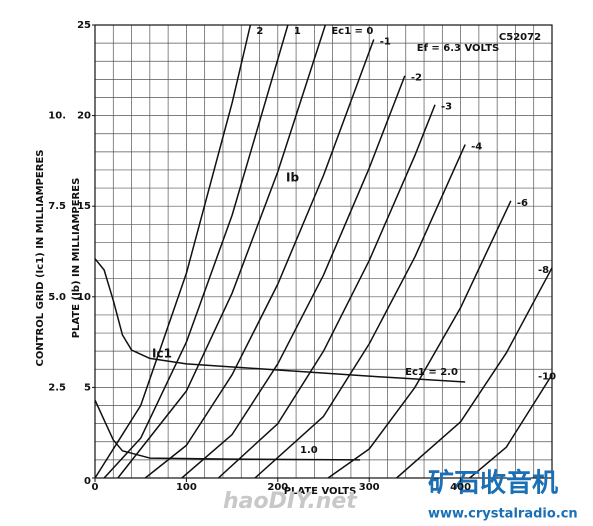 Image resolution: width=593 pixels, height=526 pixels. What do you see at coordinates (87, 481) in the screenshot?
I see `y-tick-label: 0` at bounding box center [87, 481].